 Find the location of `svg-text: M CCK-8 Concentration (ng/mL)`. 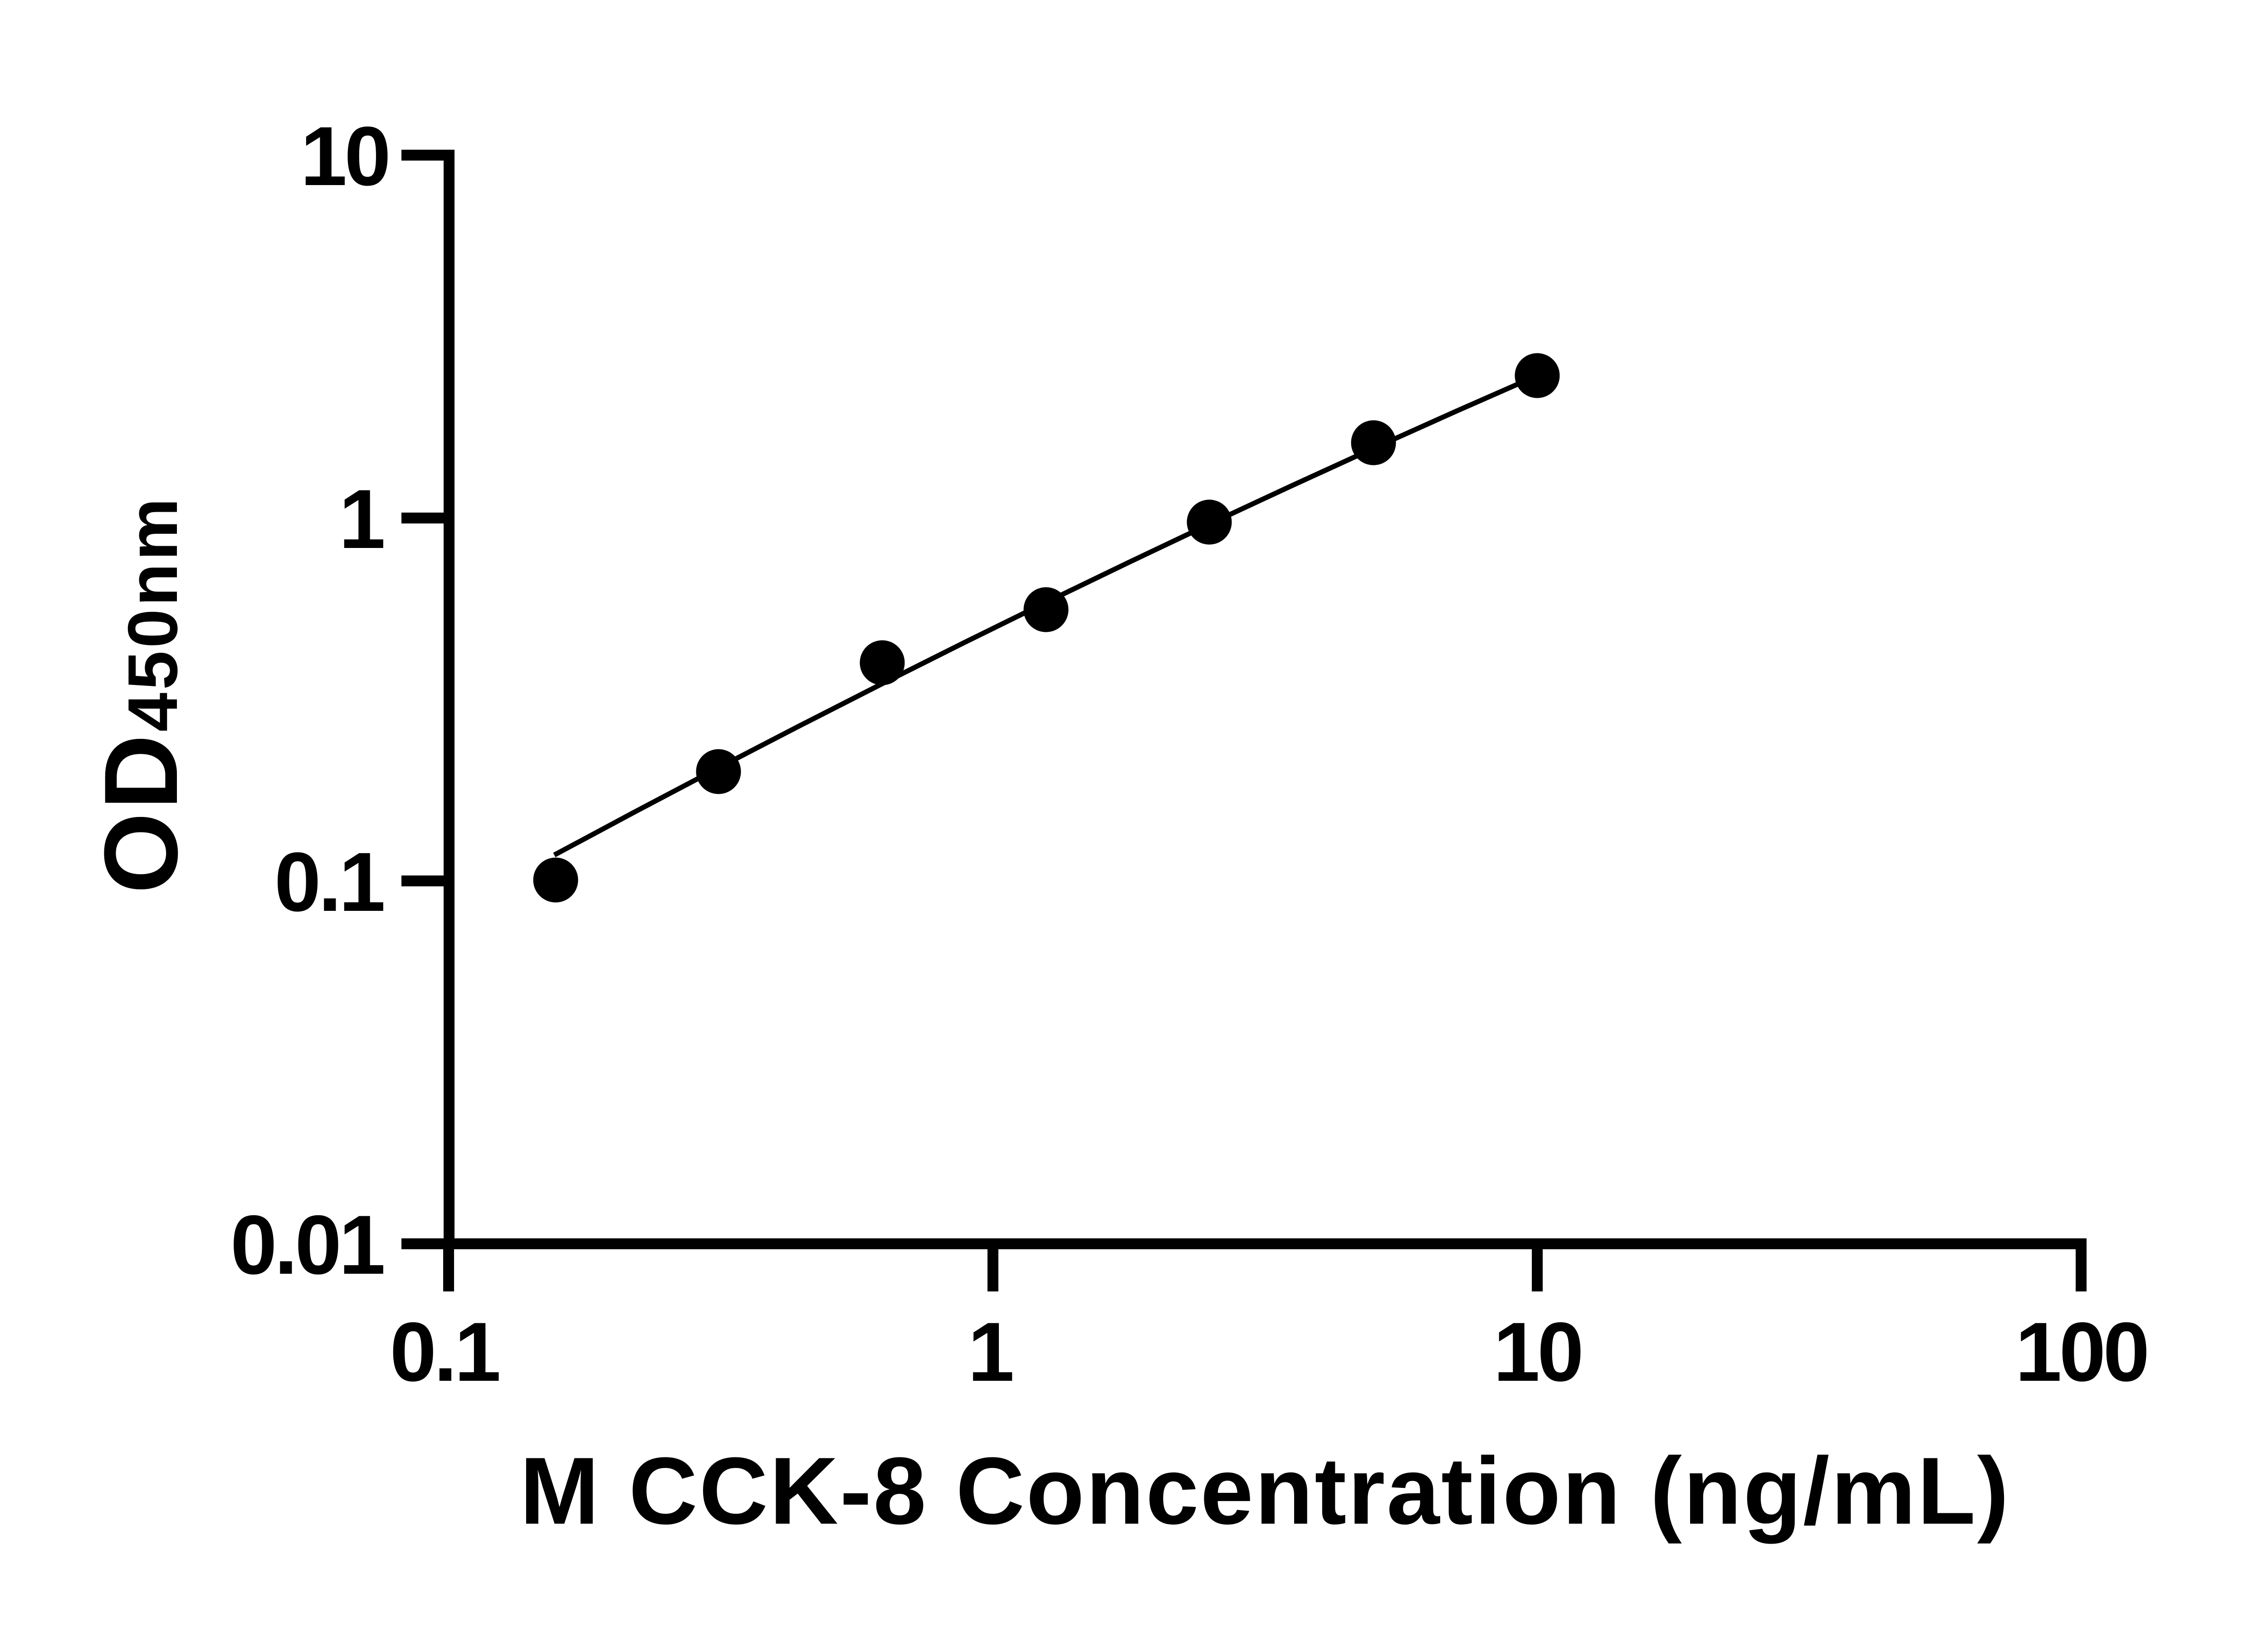

svg-text: M CCK-8 Concentration (ng/mL) is located at coordinates (1265, 1490).